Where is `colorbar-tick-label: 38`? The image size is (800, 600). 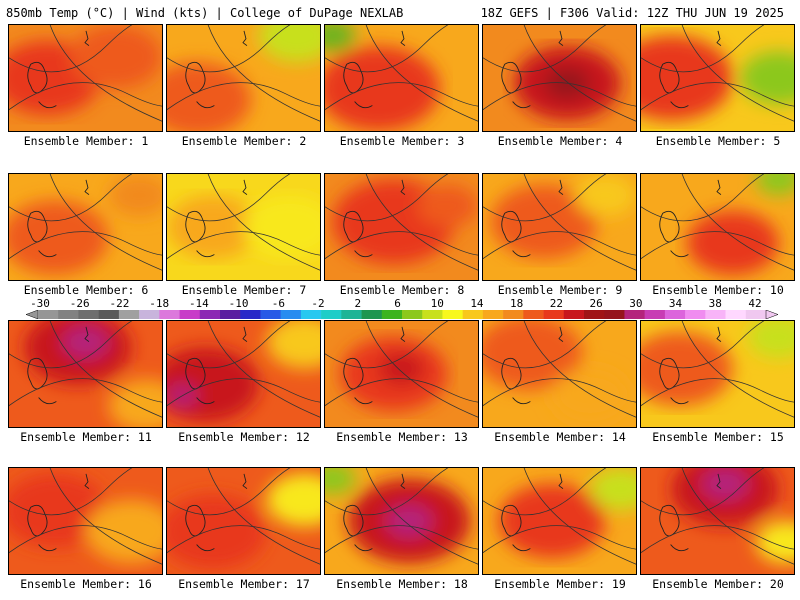 colorbar-tick-label: 38 is located at coordinates (715, 303).